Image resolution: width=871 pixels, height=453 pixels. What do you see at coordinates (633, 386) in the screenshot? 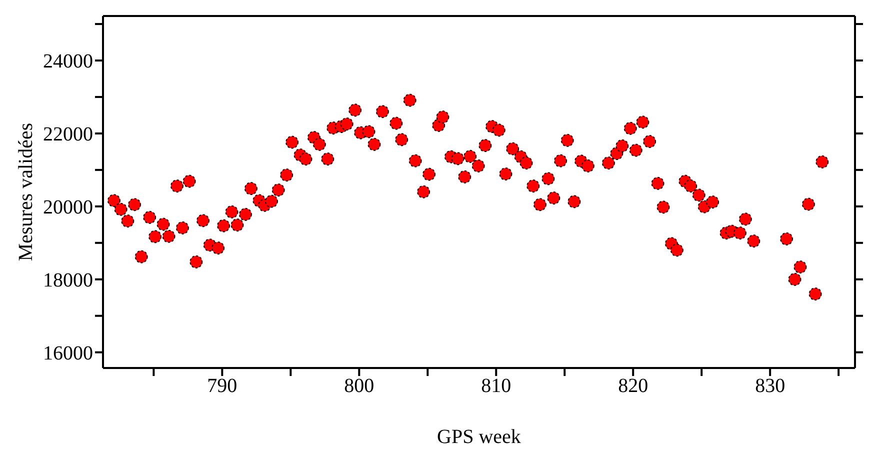
I see `x-tick-label: 820` at bounding box center [633, 386].